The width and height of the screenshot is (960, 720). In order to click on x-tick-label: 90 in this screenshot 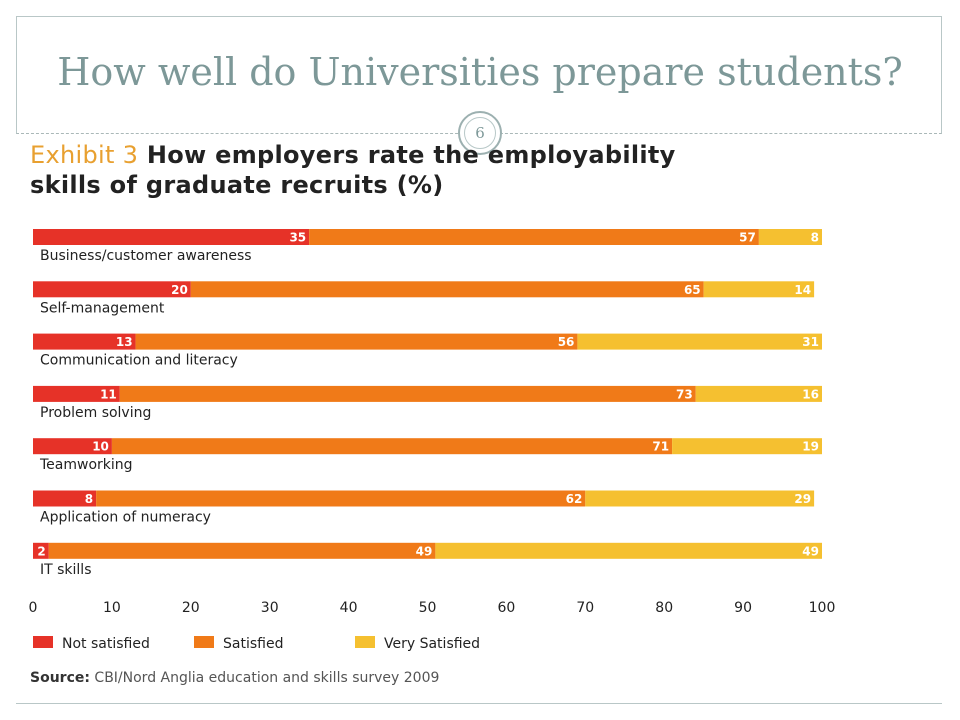, I will do `click(743, 608)`.